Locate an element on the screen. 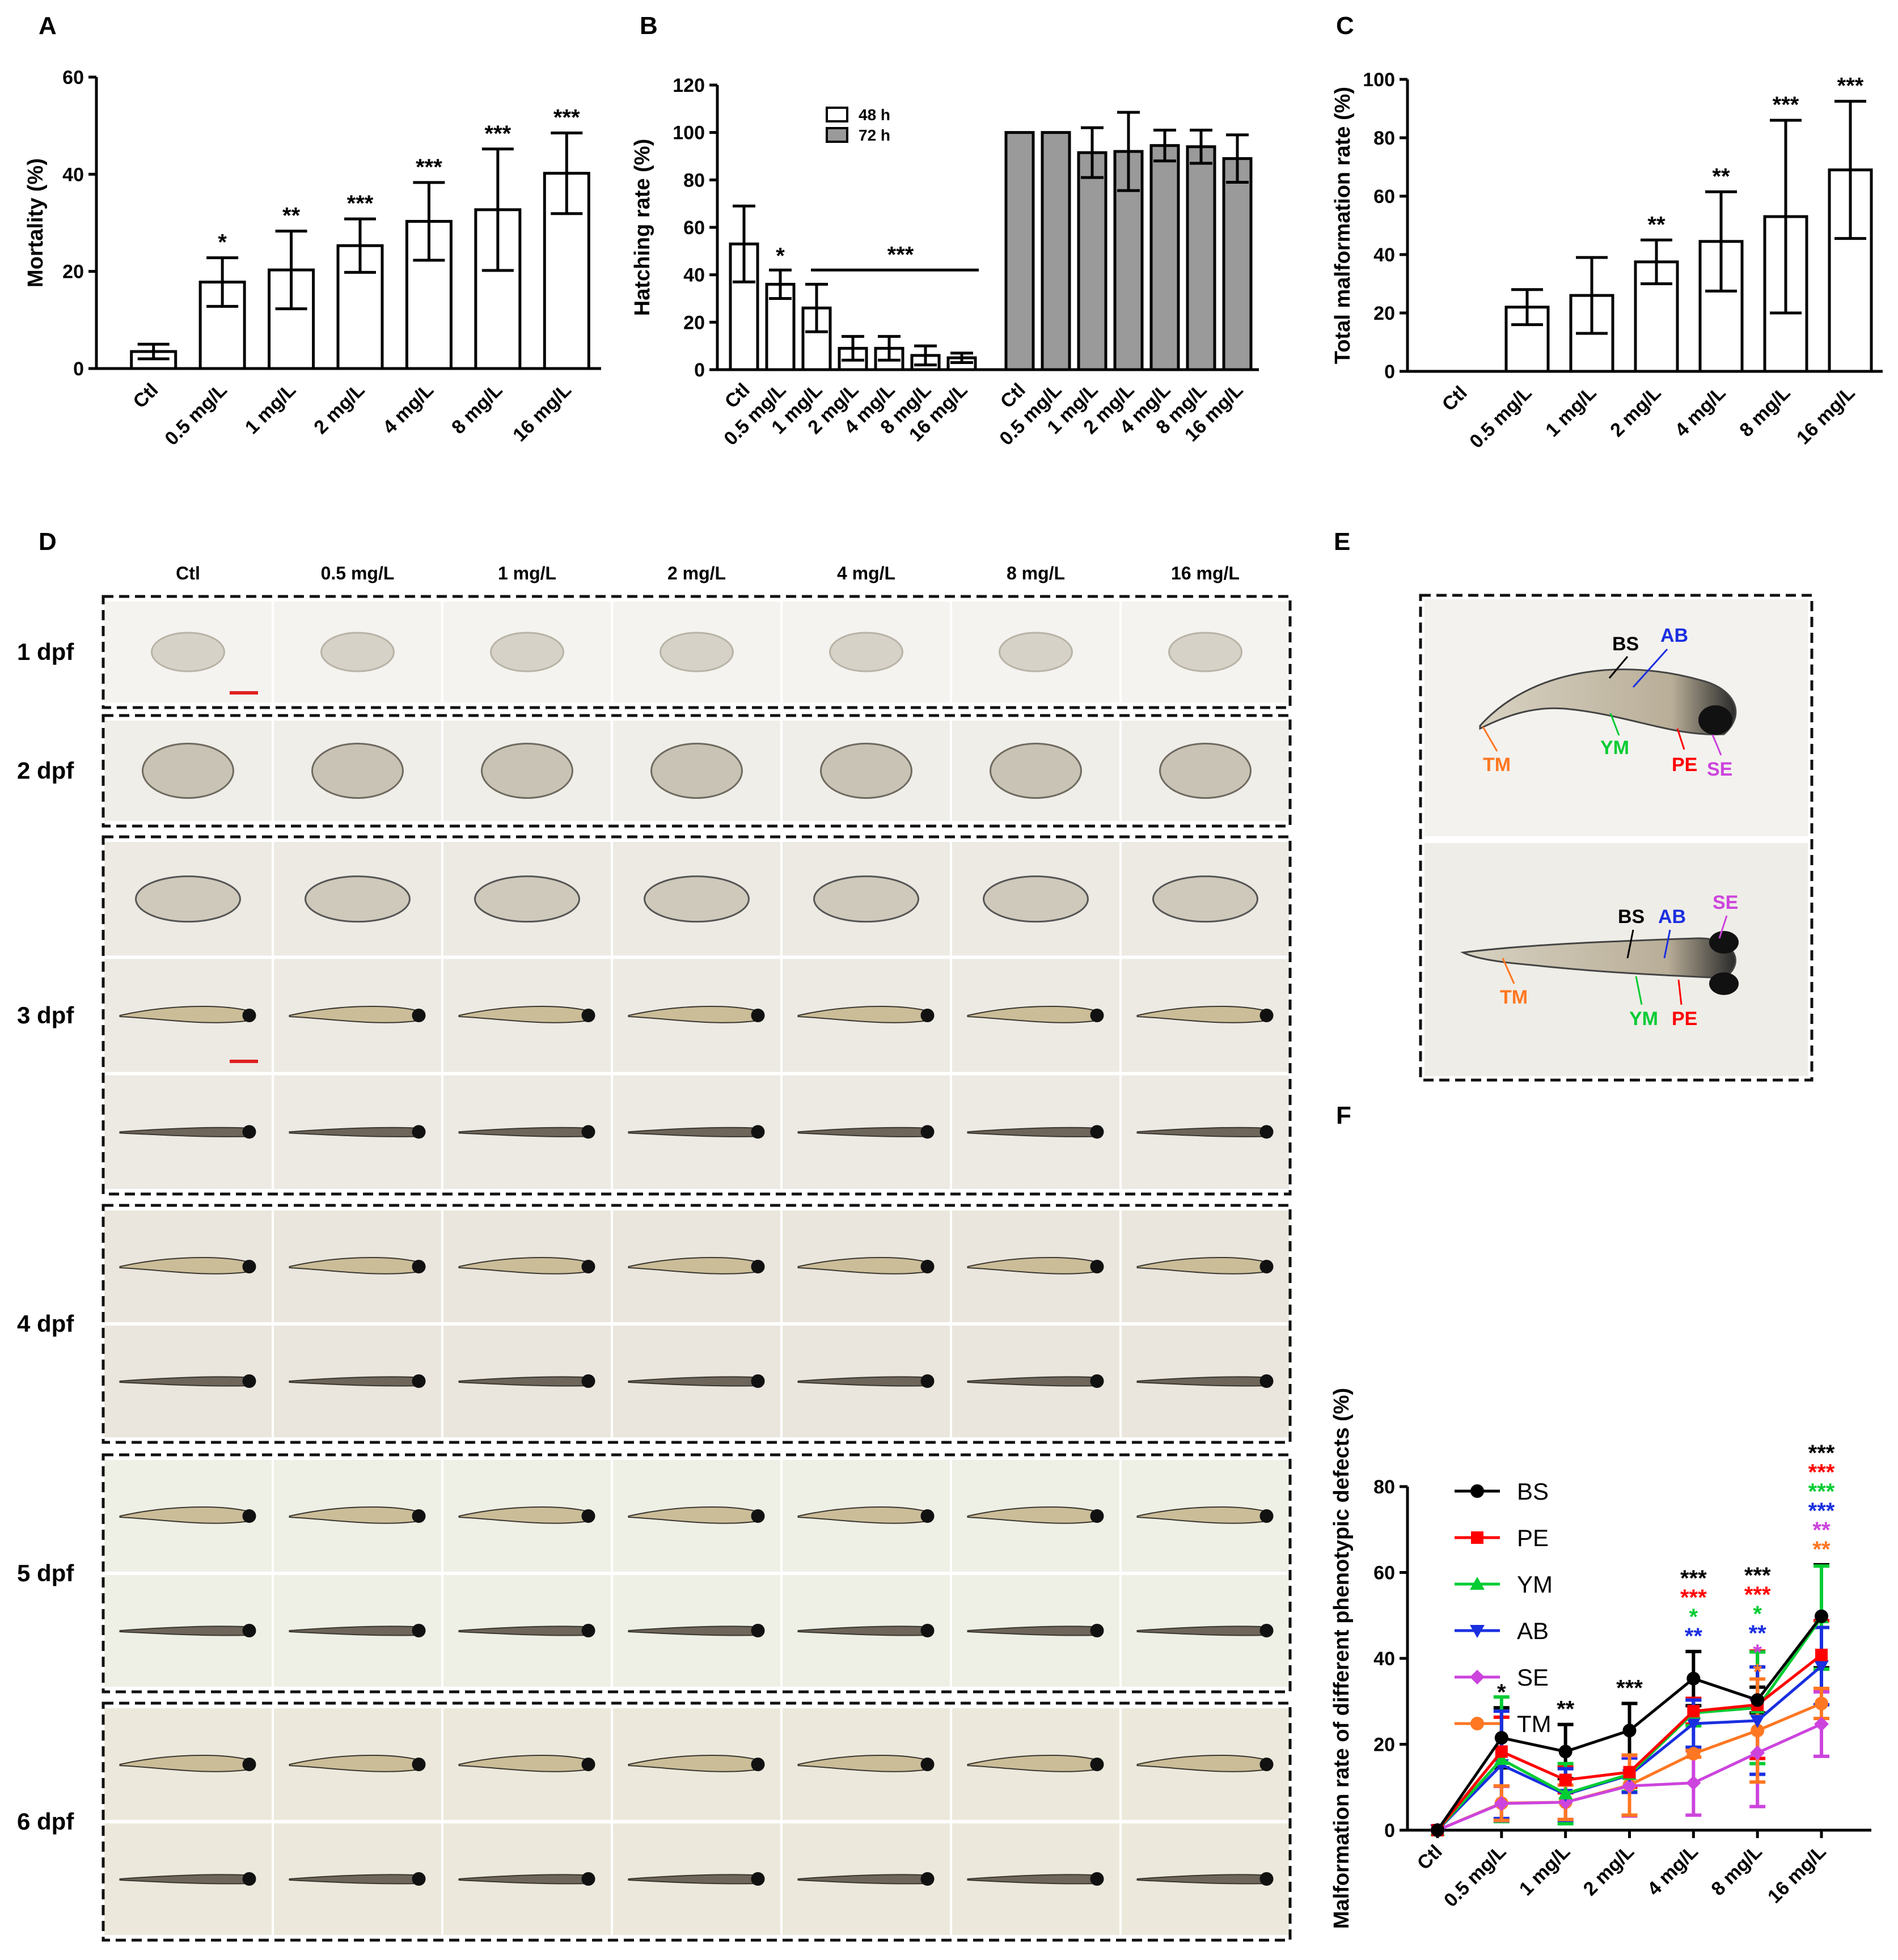 The image size is (1898, 1960). significance-0-5-mg-l: * is located at coordinates (222, 243).